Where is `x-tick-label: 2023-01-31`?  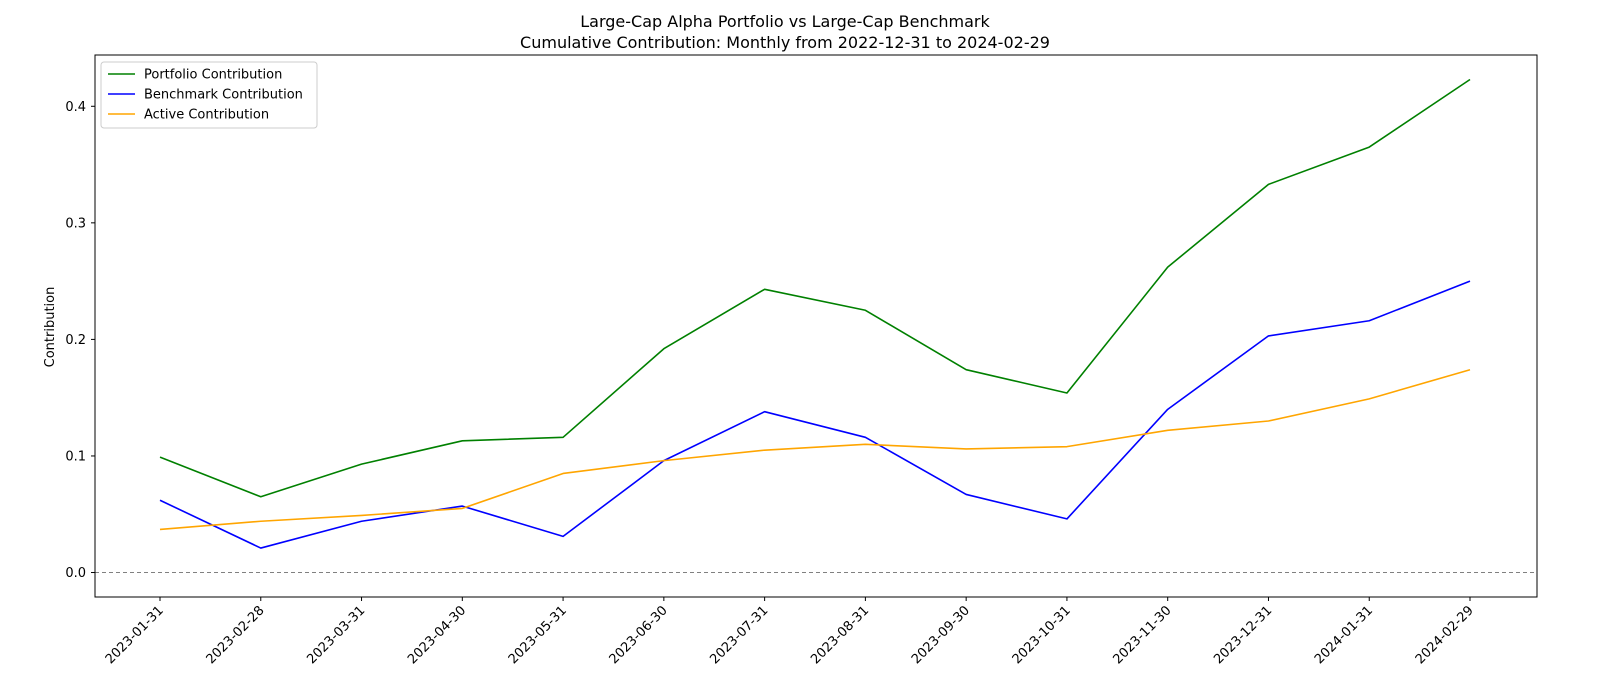
x-tick-label: 2023-01-31 is located at coordinates (135, 635).